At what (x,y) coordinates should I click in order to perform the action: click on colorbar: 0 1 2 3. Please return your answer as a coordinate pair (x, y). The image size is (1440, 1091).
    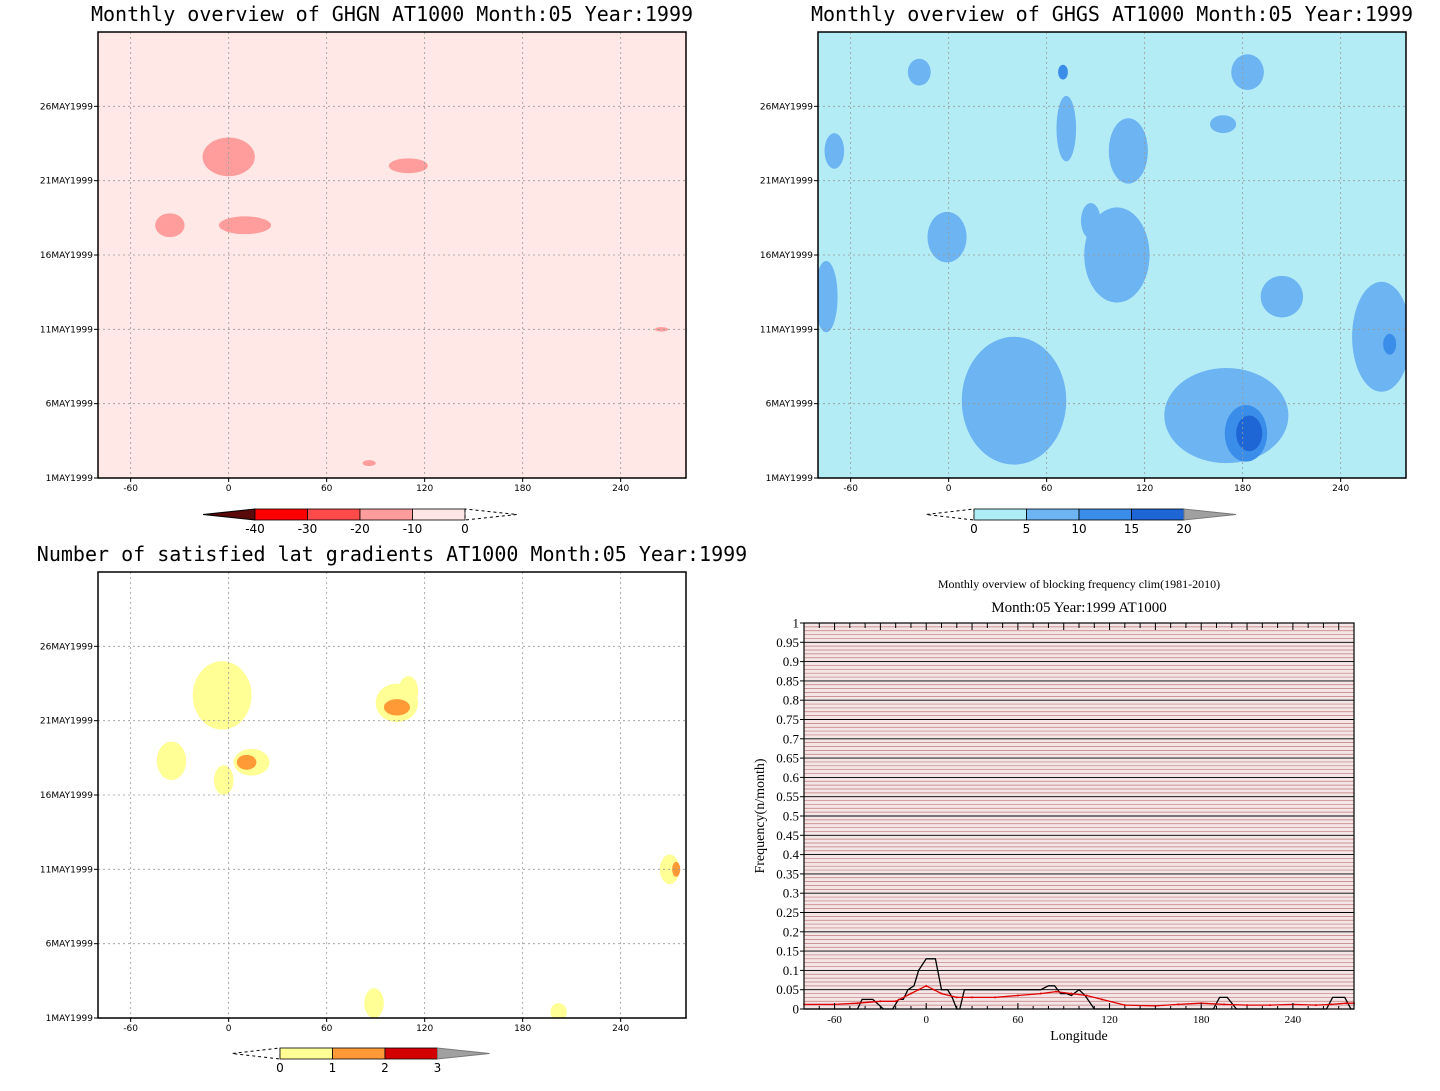
    Looking at the image, I should click on (360, 1061).